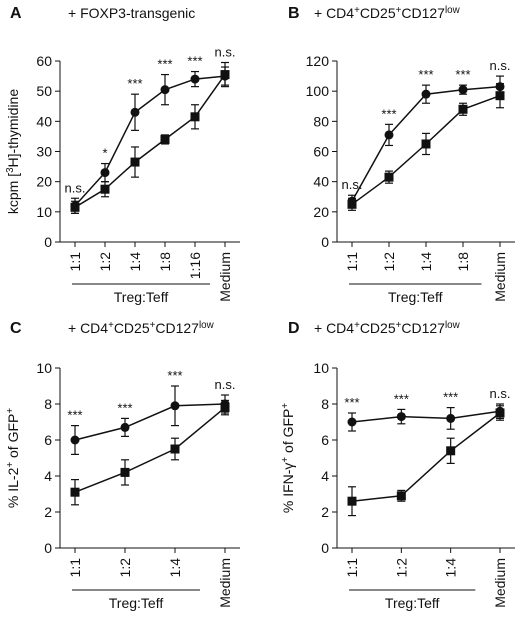 The image size is (529, 623). I want to click on y-tick-label: 8, so click(325, 404).